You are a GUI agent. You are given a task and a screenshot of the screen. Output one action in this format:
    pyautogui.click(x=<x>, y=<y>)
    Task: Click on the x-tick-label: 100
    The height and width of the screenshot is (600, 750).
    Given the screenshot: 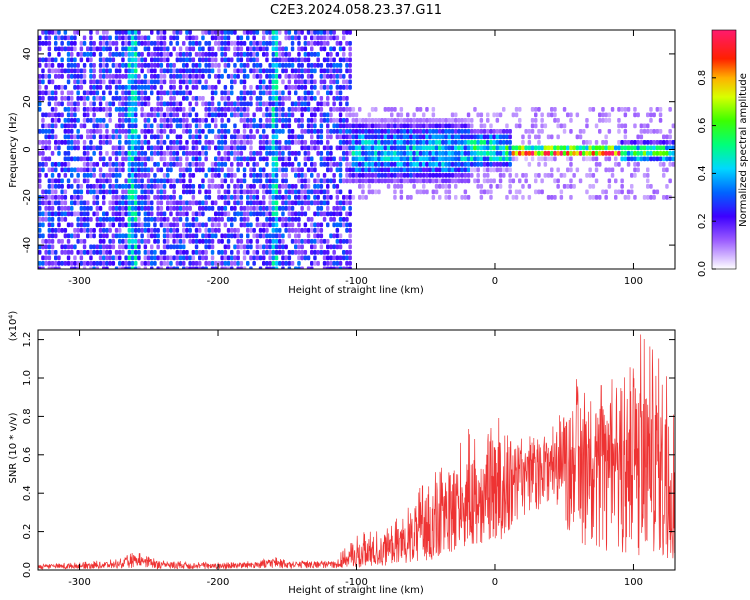 What is the action you would take?
    pyautogui.click(x=633, y=582)
    